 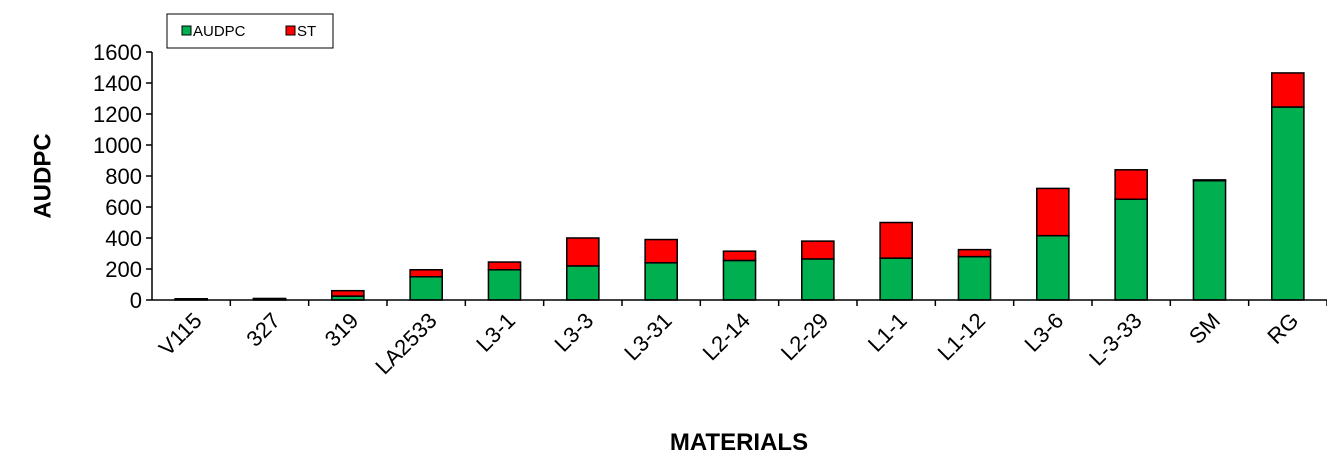 I want to click on x-tick-label: L-3-33, so click(x=1115, y=339).